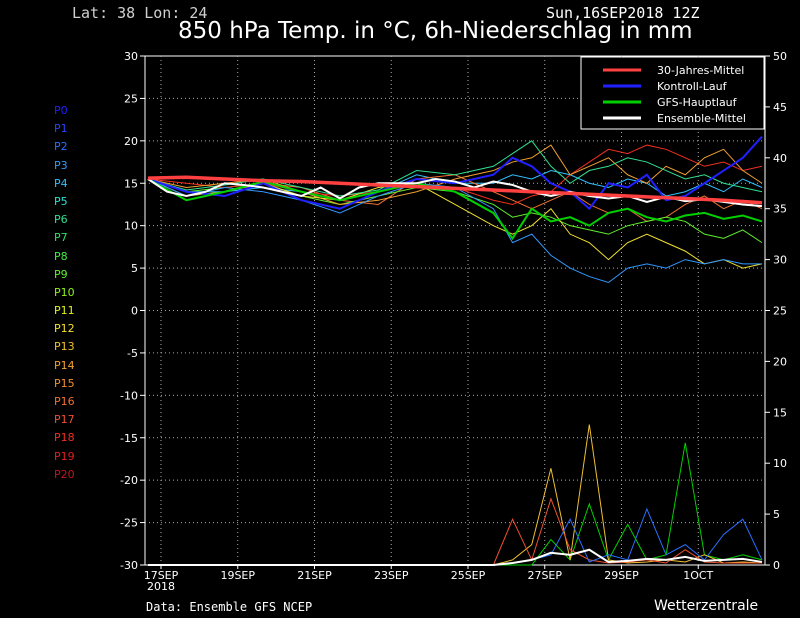 This screenshot has height=618, width=800. What do you see at coordinates (698, 575) in the screenshot?
I see `x-tick-label: 1OCT` at bounding box center [698, 575].